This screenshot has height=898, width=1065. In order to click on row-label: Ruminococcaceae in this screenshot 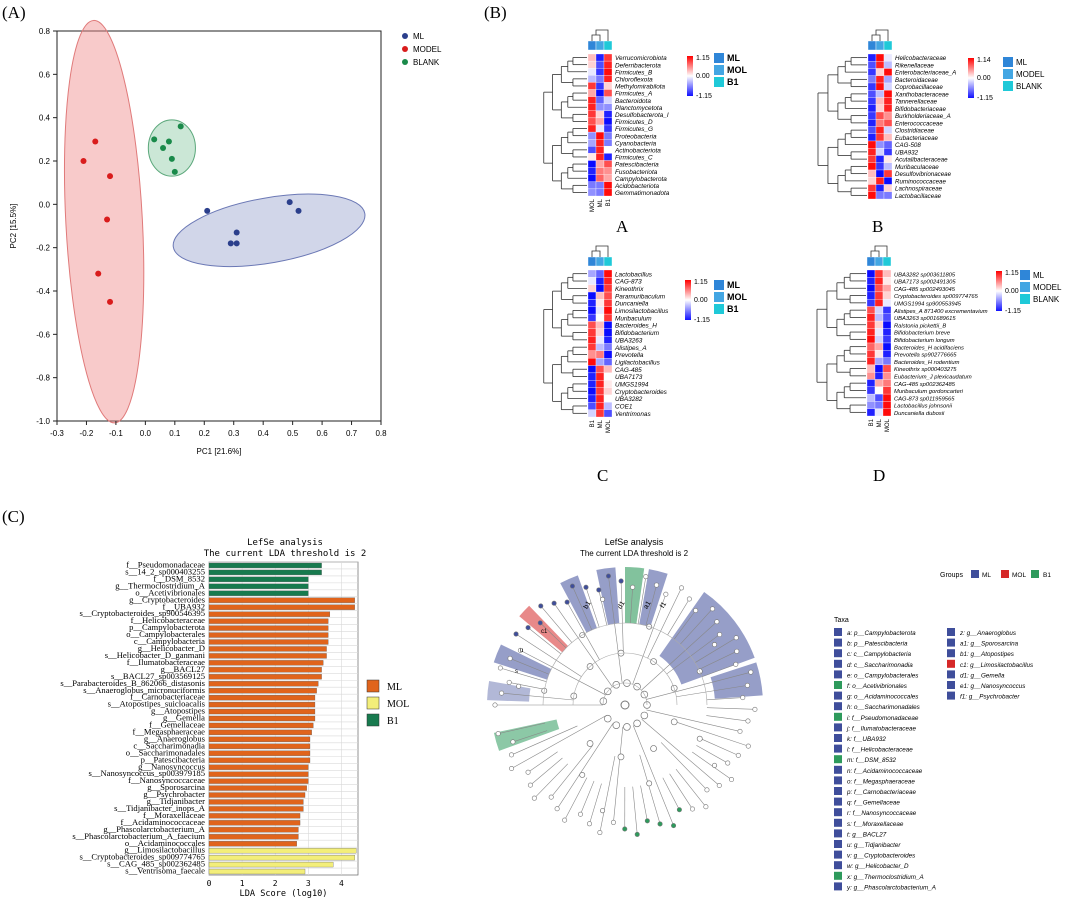, I will do `click(920, 181)`.